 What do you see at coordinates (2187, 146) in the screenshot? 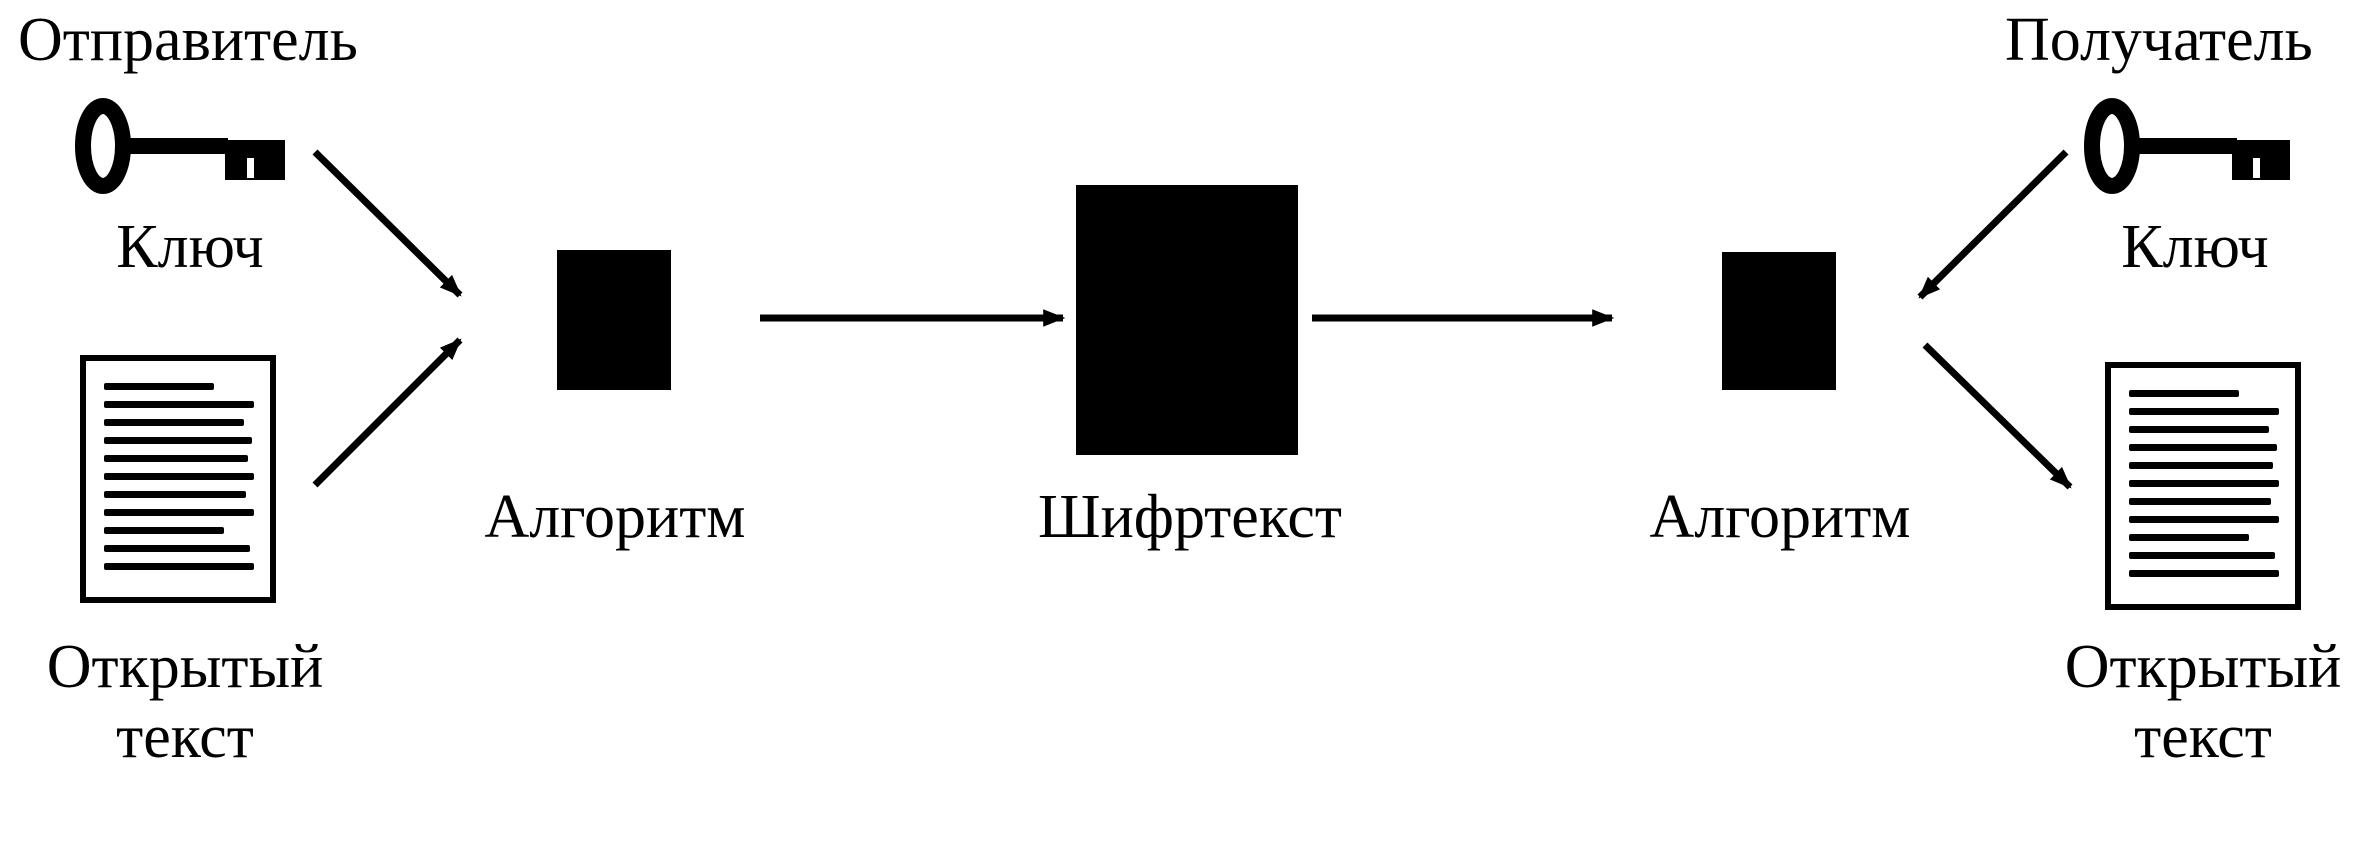
I see `receiver-key-icon` at bounding box center [2187, 146].